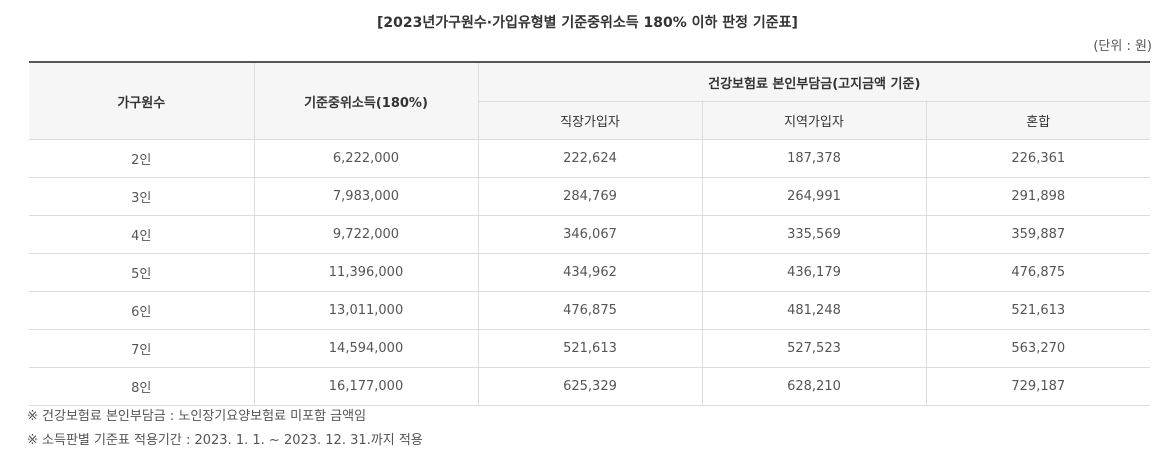 The height and width of the screenshot is (463, 1175). I want to click on cell-employee: 222,624, so click(589, 158).